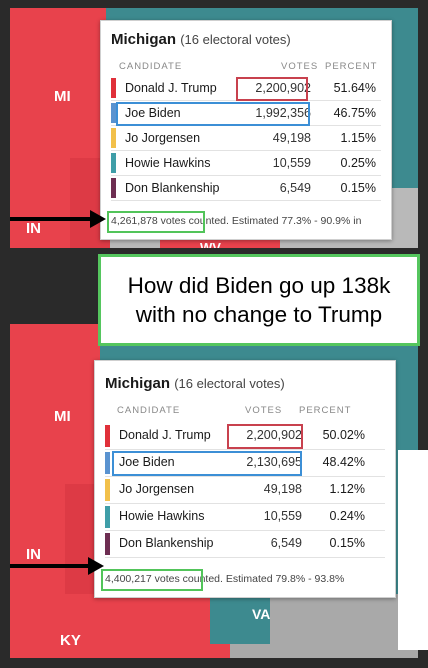  Describe the element at coordinates (261, 614) in the screenshot. I see `map-label-va: VA` at that location.